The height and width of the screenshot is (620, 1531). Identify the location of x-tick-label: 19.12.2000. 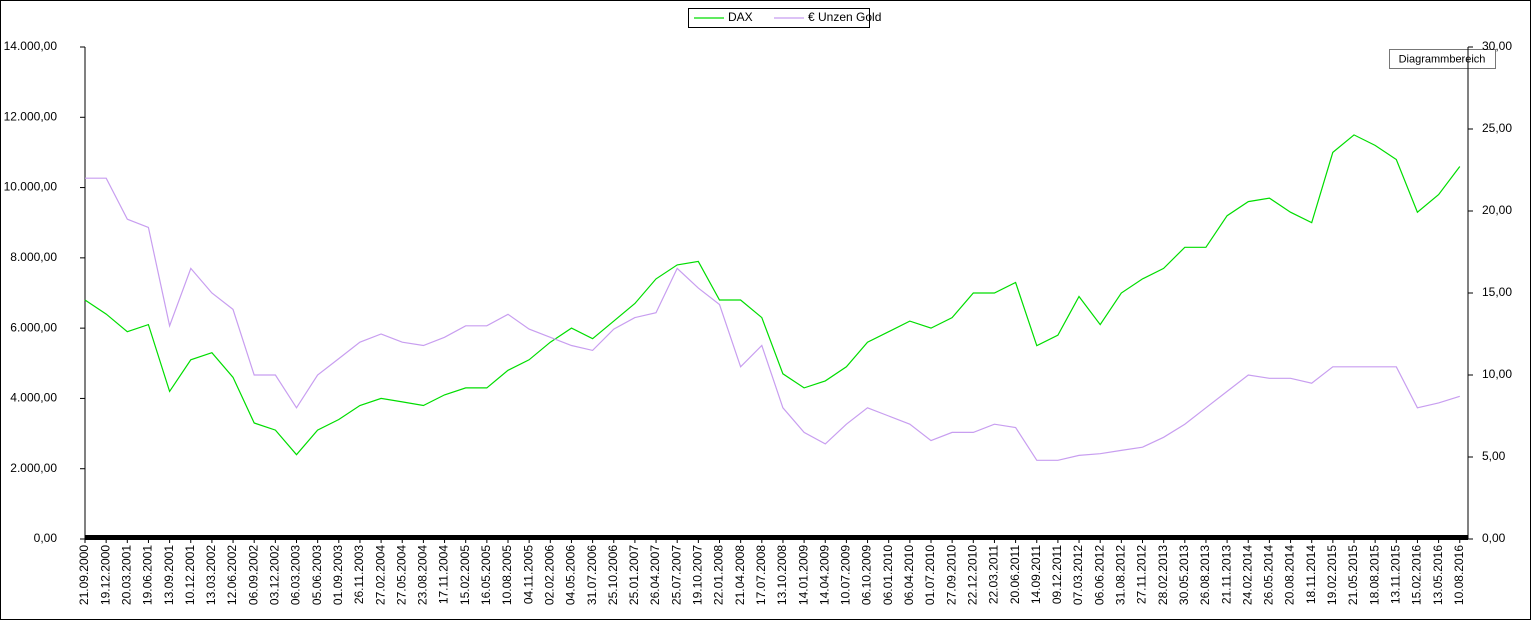
(105, 575).